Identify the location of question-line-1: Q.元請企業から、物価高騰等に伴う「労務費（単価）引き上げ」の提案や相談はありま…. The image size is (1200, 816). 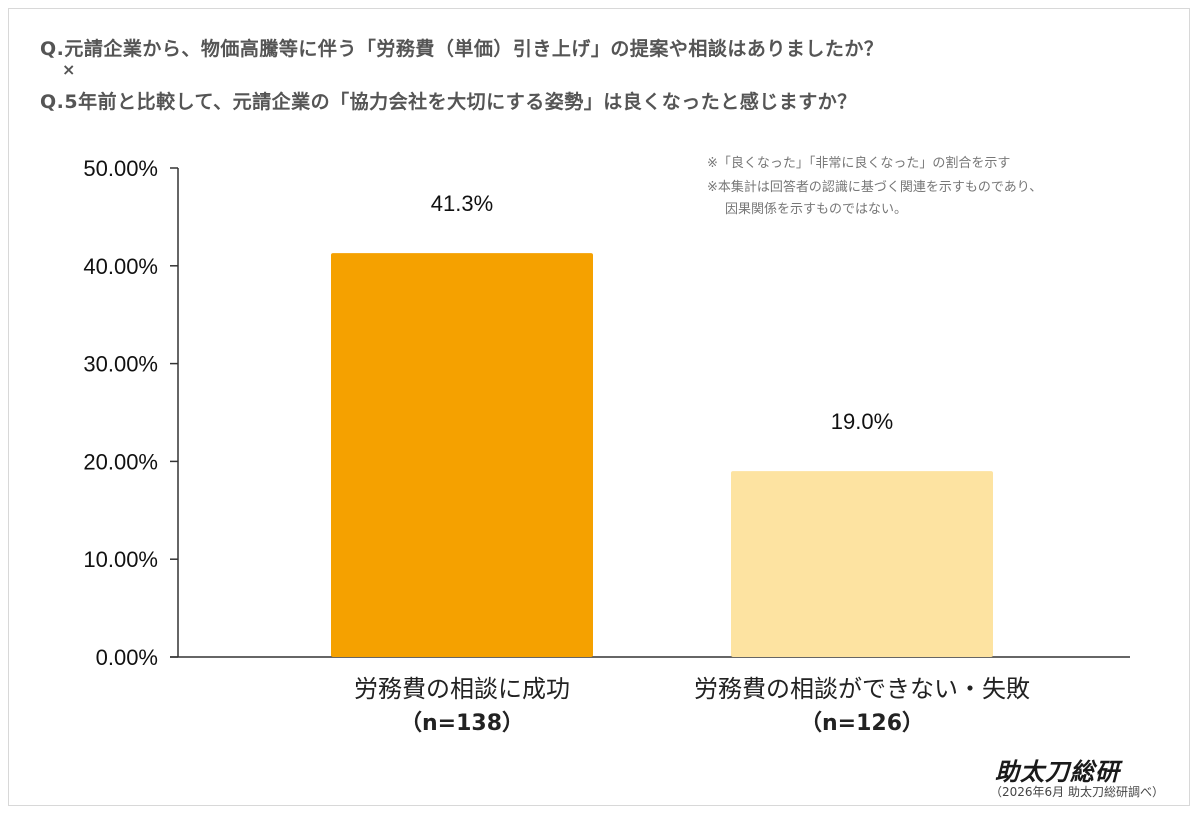
(462, 49).